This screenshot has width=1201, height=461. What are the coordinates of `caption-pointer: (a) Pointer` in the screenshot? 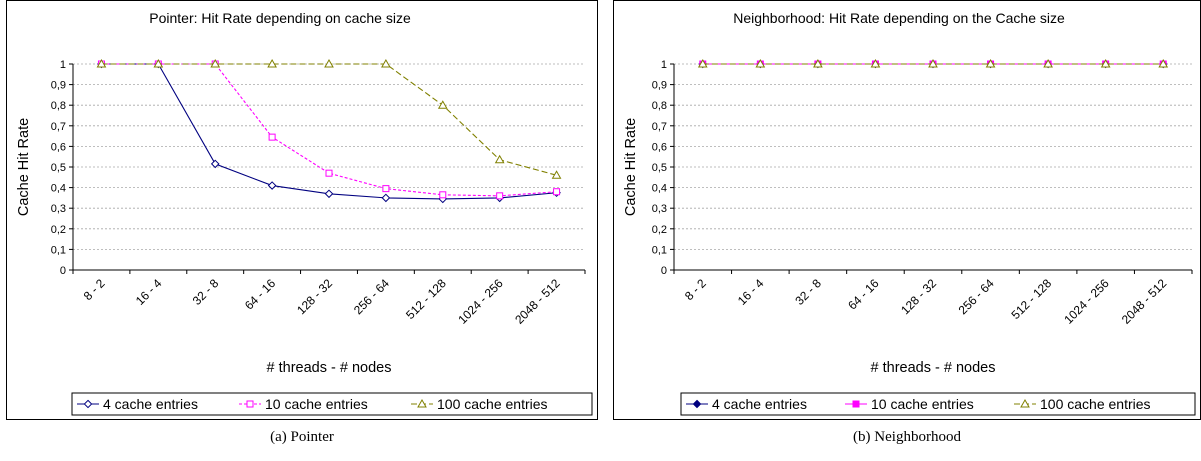 It's located at (302, 437).